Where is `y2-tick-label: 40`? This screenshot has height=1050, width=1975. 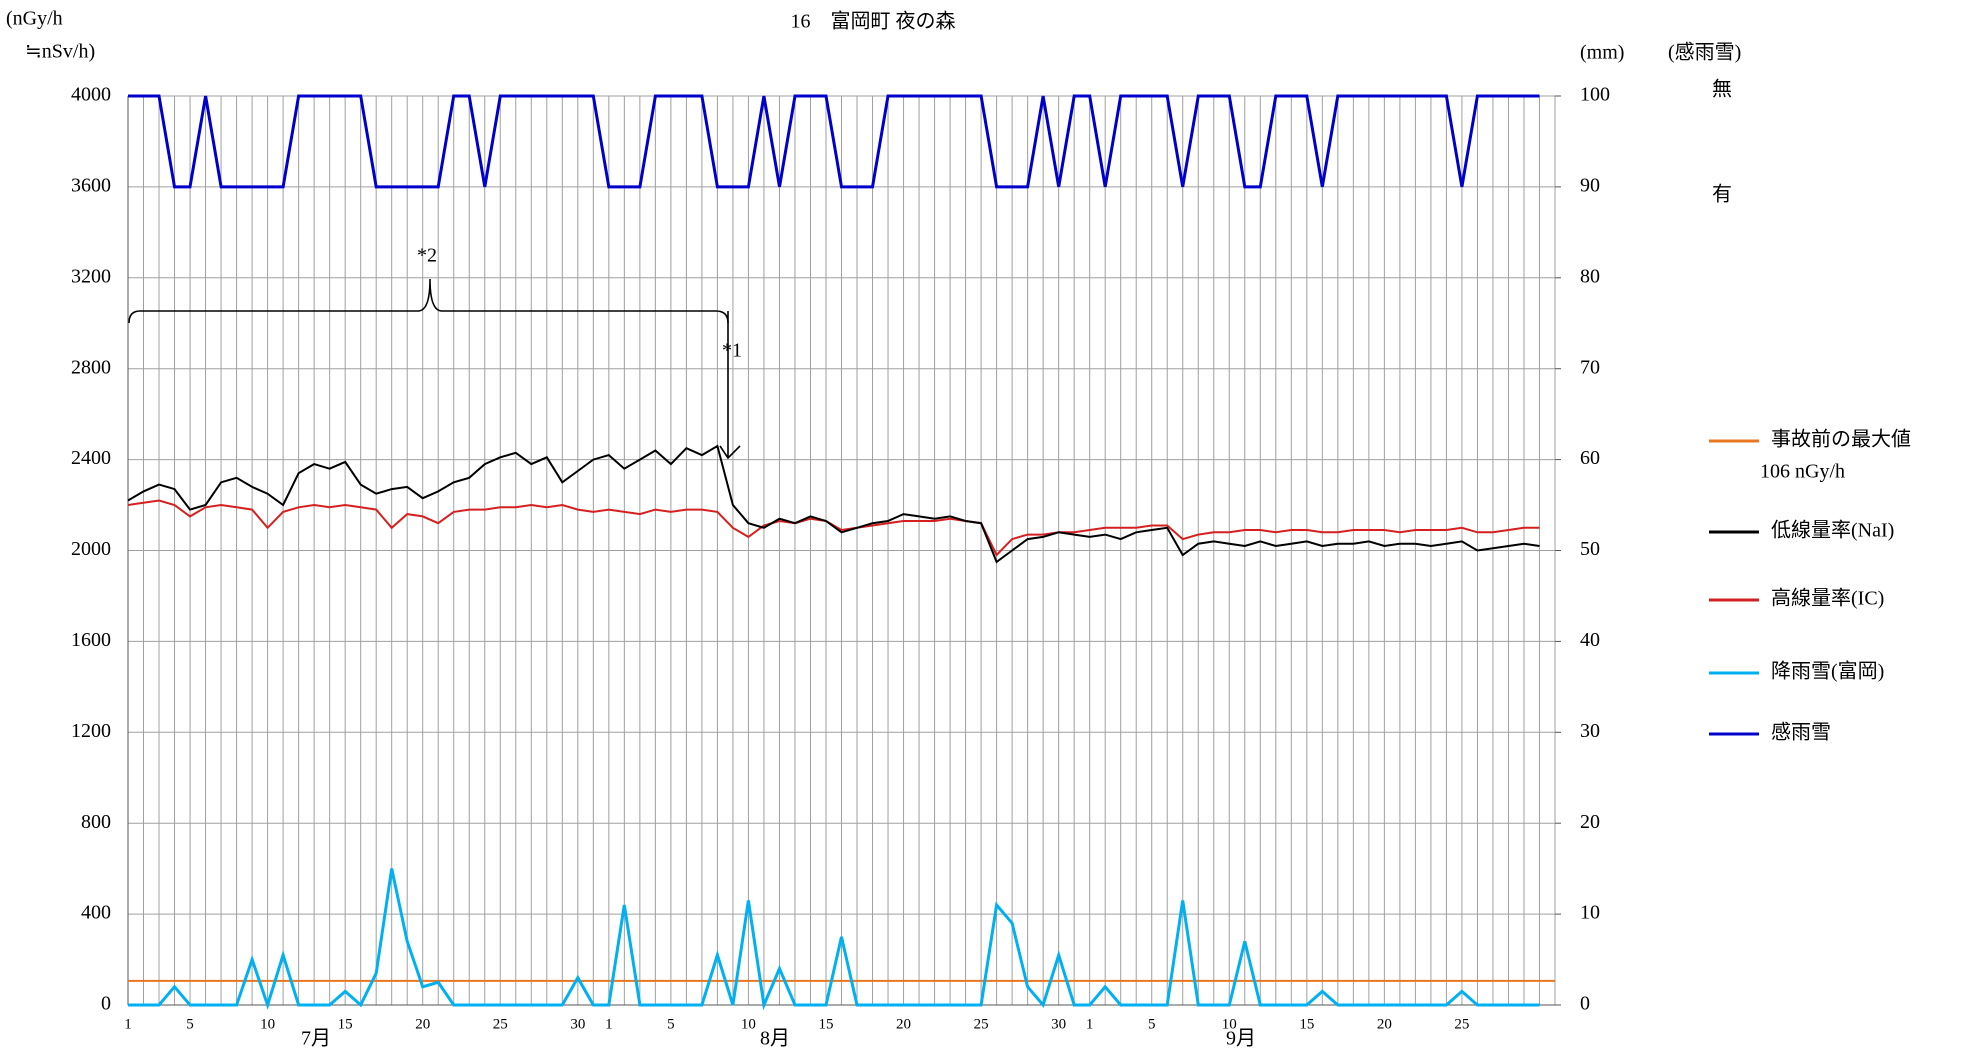 y2-tick-label: 40 is located at coordinates (1590, 640).